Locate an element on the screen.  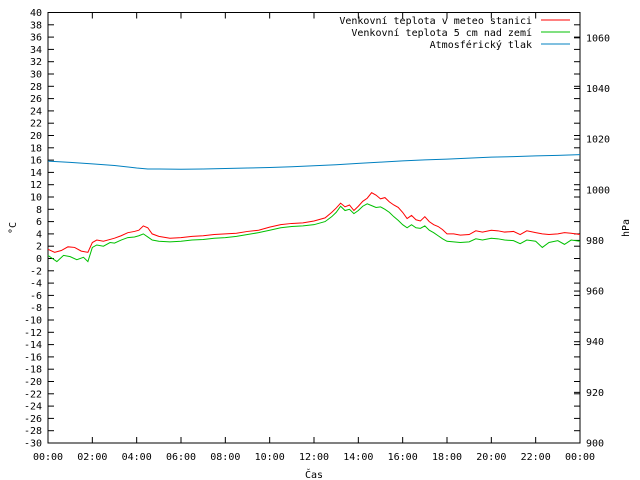
x-tick-label: 08:00 is located at coordinates (225, 457).